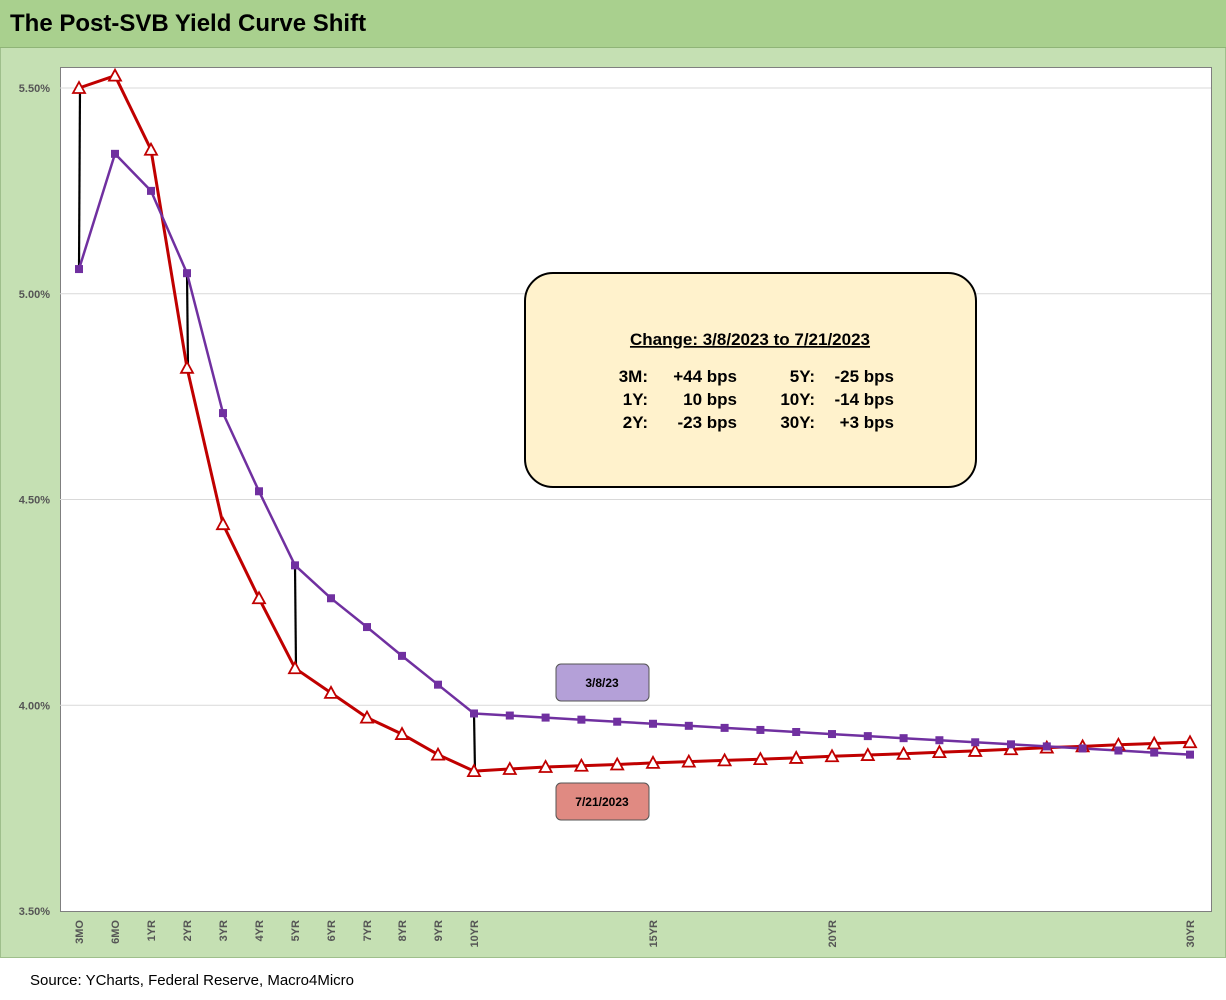 The width and height of the screenshot is (1226, 1000). Describe the element at coordinates (833, 934) in the screenshot. I see `x-tick-label: 20YR` at that location.